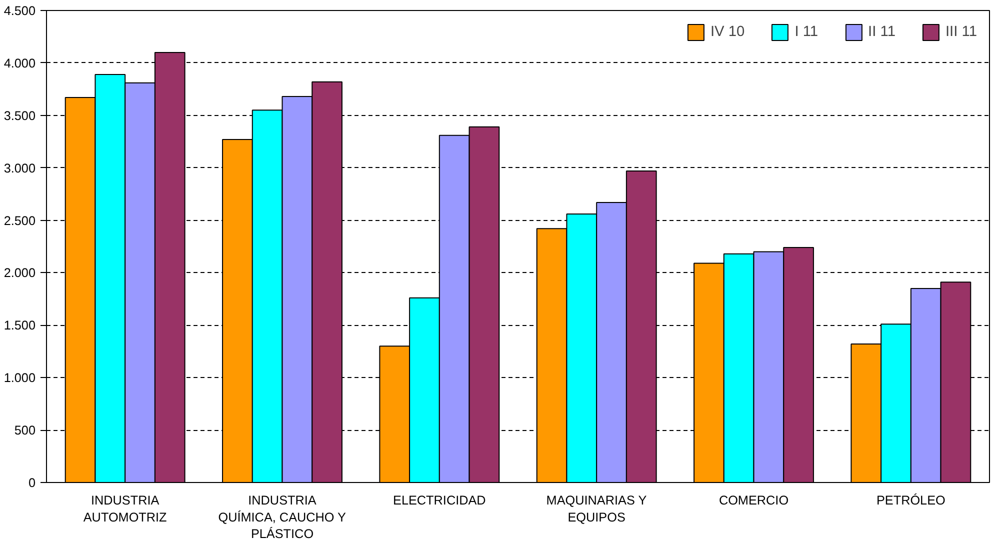  I want to click on x-tick-label: INDUSTRIA QUÍMICA, CAUCHO Y PLÁSTICO, so click(282, 518).